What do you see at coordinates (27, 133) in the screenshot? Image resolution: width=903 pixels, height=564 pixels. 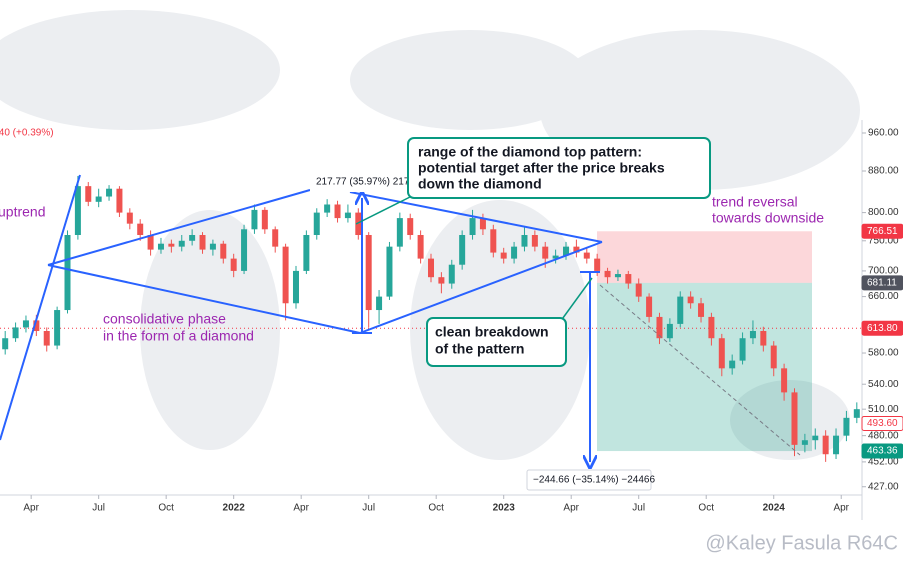 I see `header-change: .40 (+0.39%)` at bounding box center [27, 133].